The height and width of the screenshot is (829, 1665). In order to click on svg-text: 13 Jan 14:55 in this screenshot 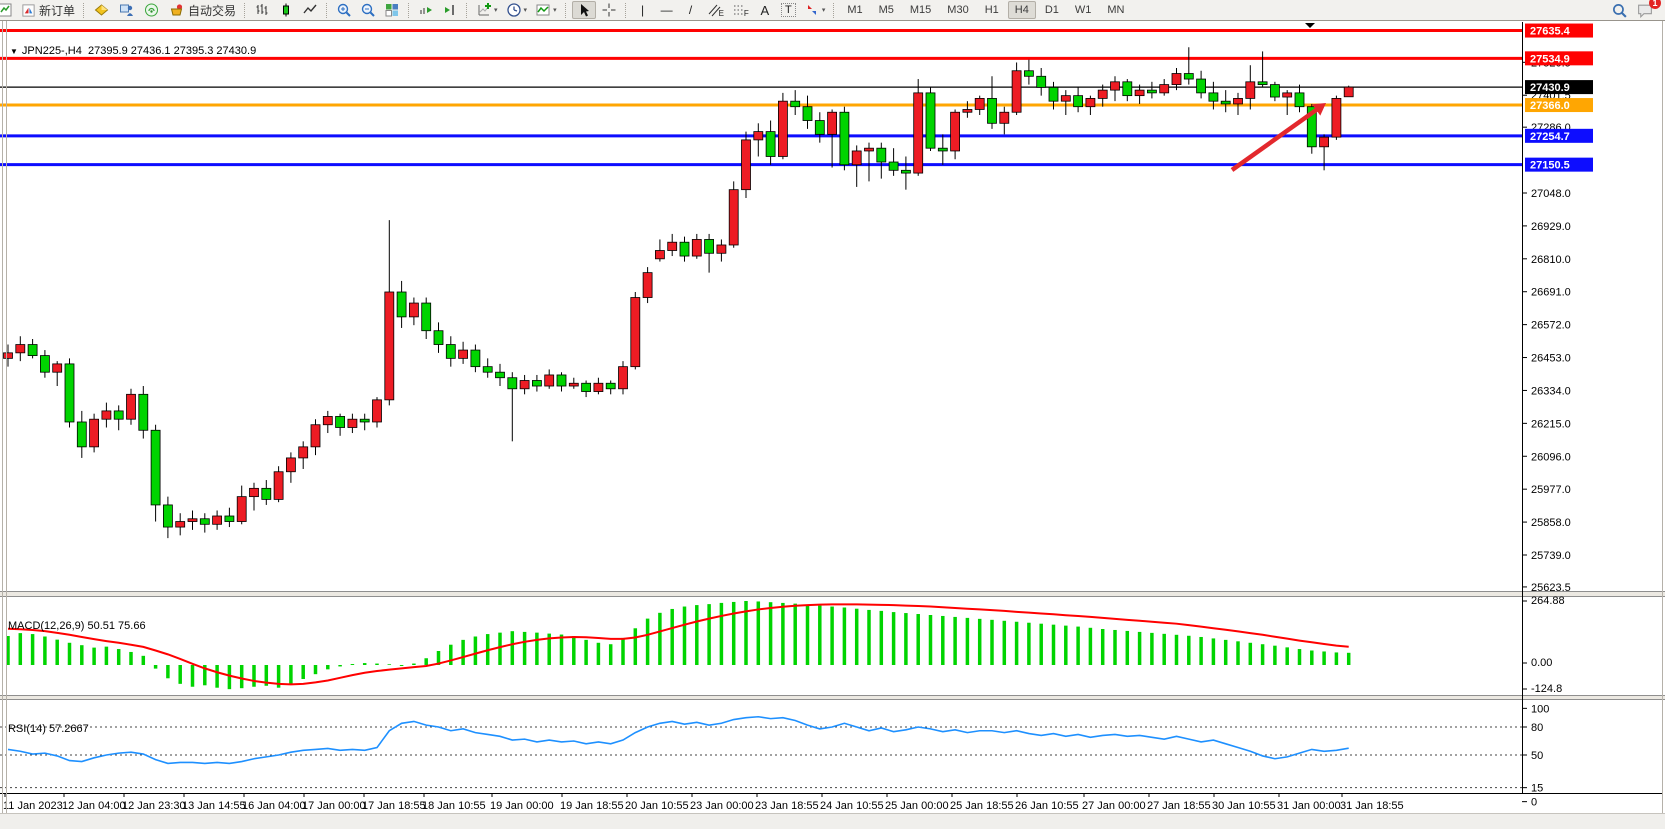, I will do `click(214, 806)`.